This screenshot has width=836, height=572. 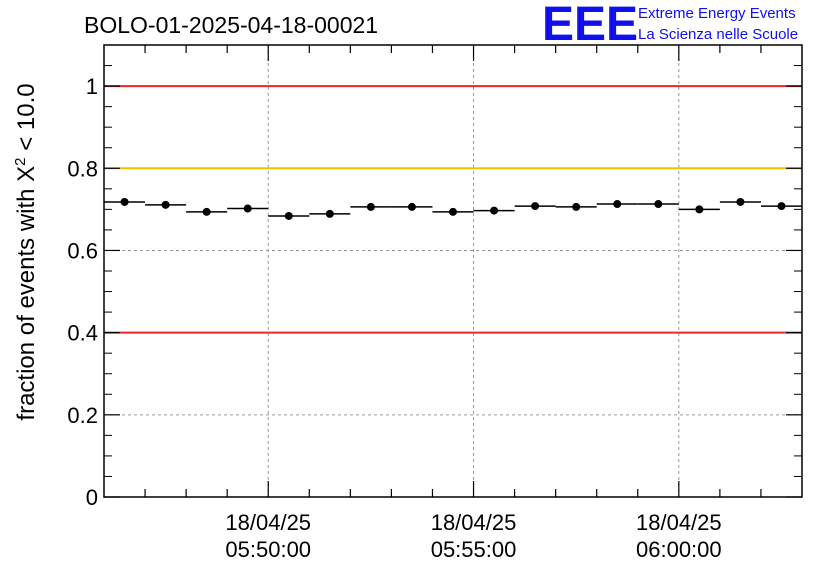 What do you see at coordinates (268, 549) in the screenshot?
I see `x-tick-time-label: 05:50:00` at bounding box center [268, 549].